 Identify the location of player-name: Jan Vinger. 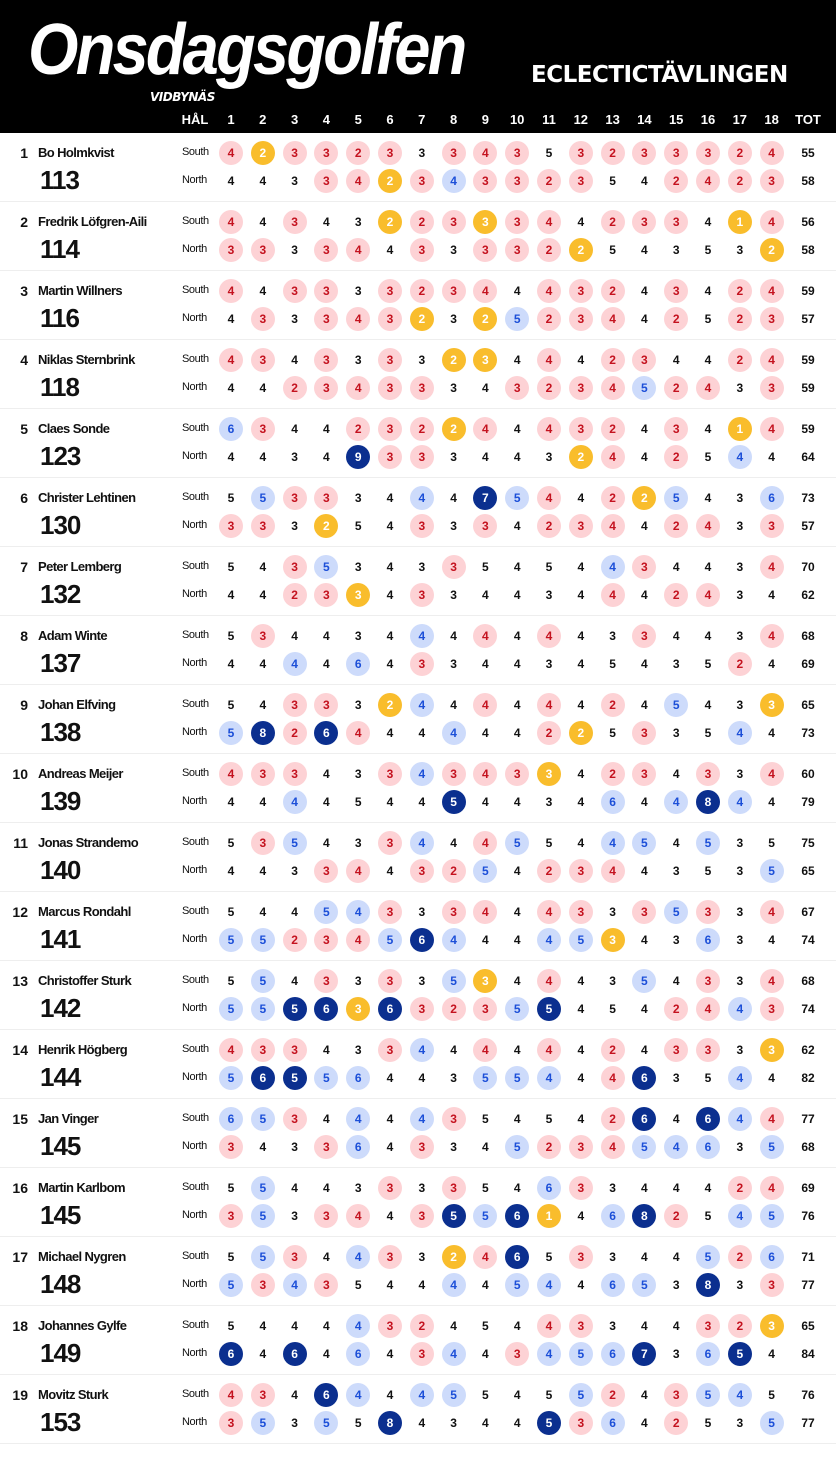
(68, 1118).